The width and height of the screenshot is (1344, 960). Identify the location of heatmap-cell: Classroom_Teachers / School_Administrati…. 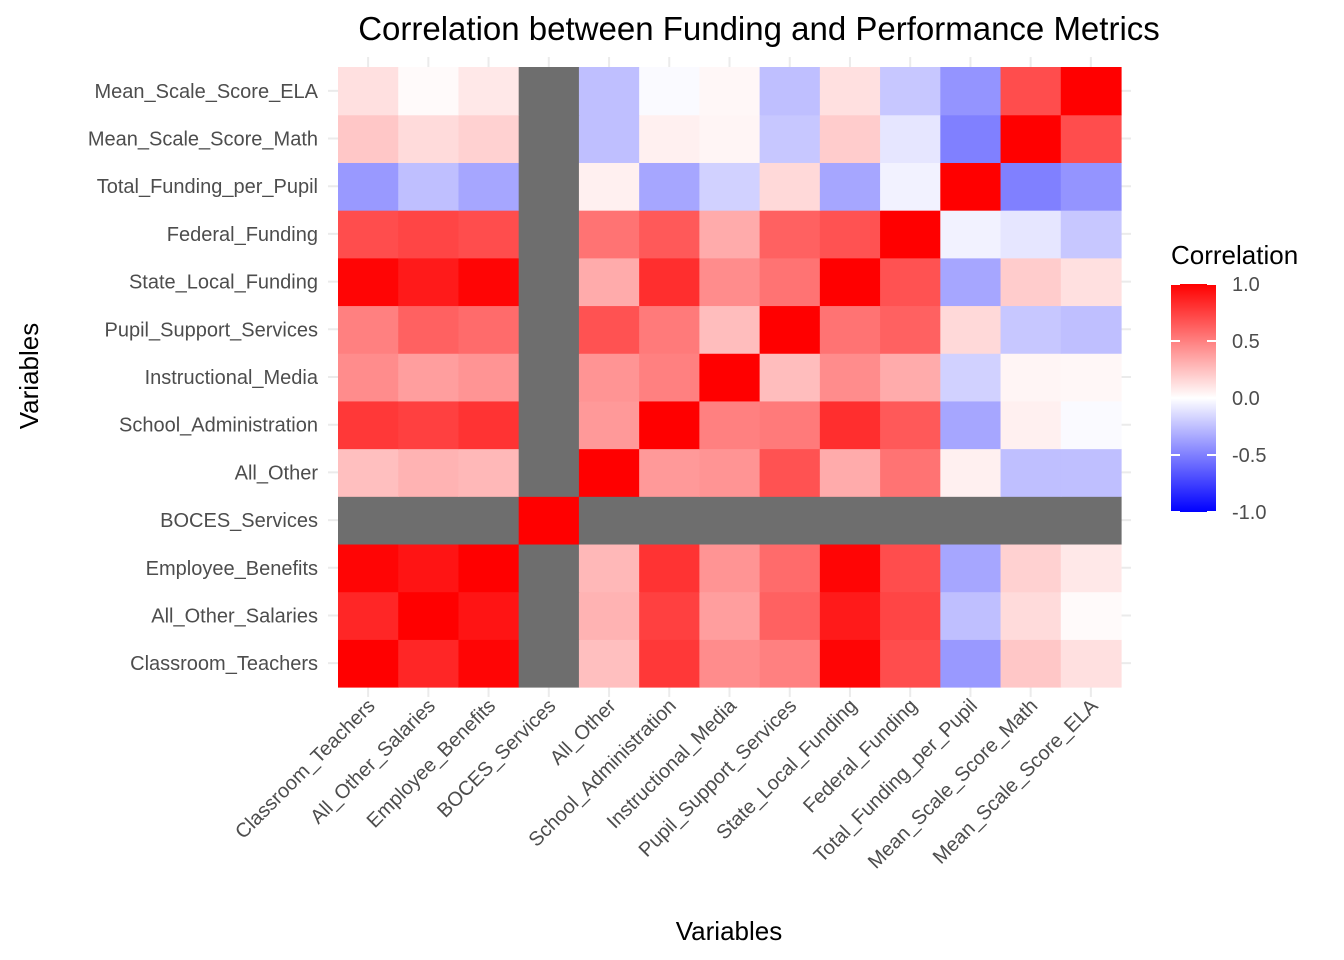
(669, 663).